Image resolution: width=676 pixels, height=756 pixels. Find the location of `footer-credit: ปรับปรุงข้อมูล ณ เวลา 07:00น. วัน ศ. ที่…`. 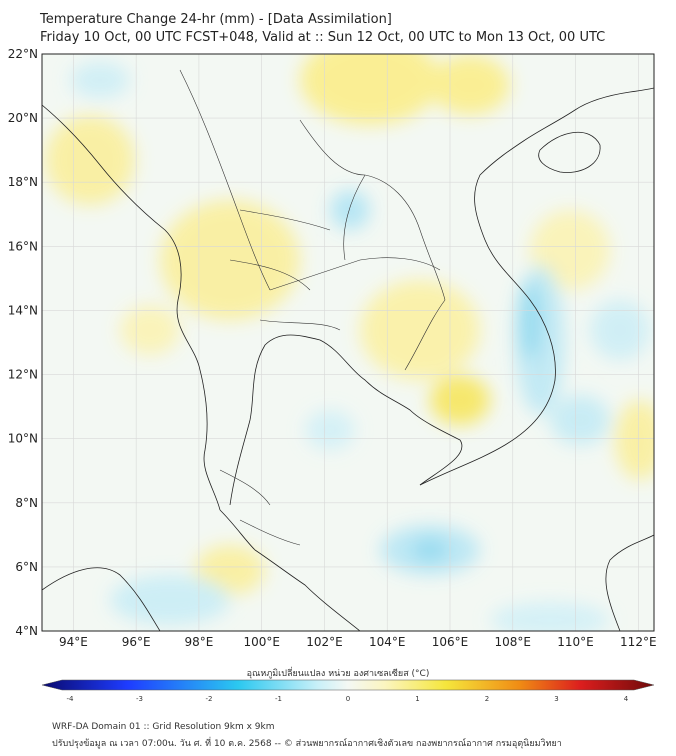

footer-credit: ปรับปรุงข้อมูล ณ เวลา 07:00น. วัน ศ. ที่… is located at coordinates (307, 744).